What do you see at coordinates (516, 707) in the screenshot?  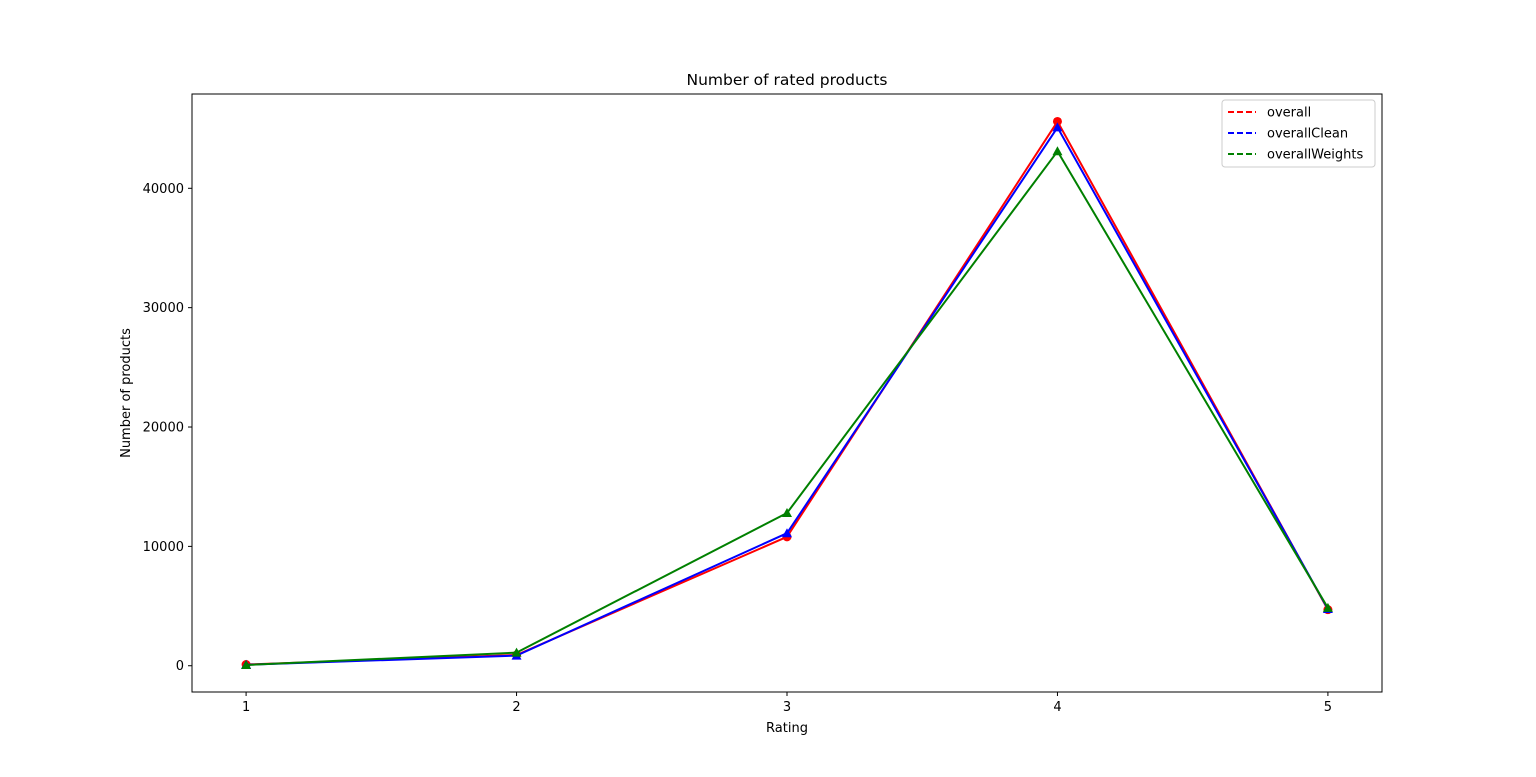 I see `x-tick-label: 2` at bounding box center [516, 707].